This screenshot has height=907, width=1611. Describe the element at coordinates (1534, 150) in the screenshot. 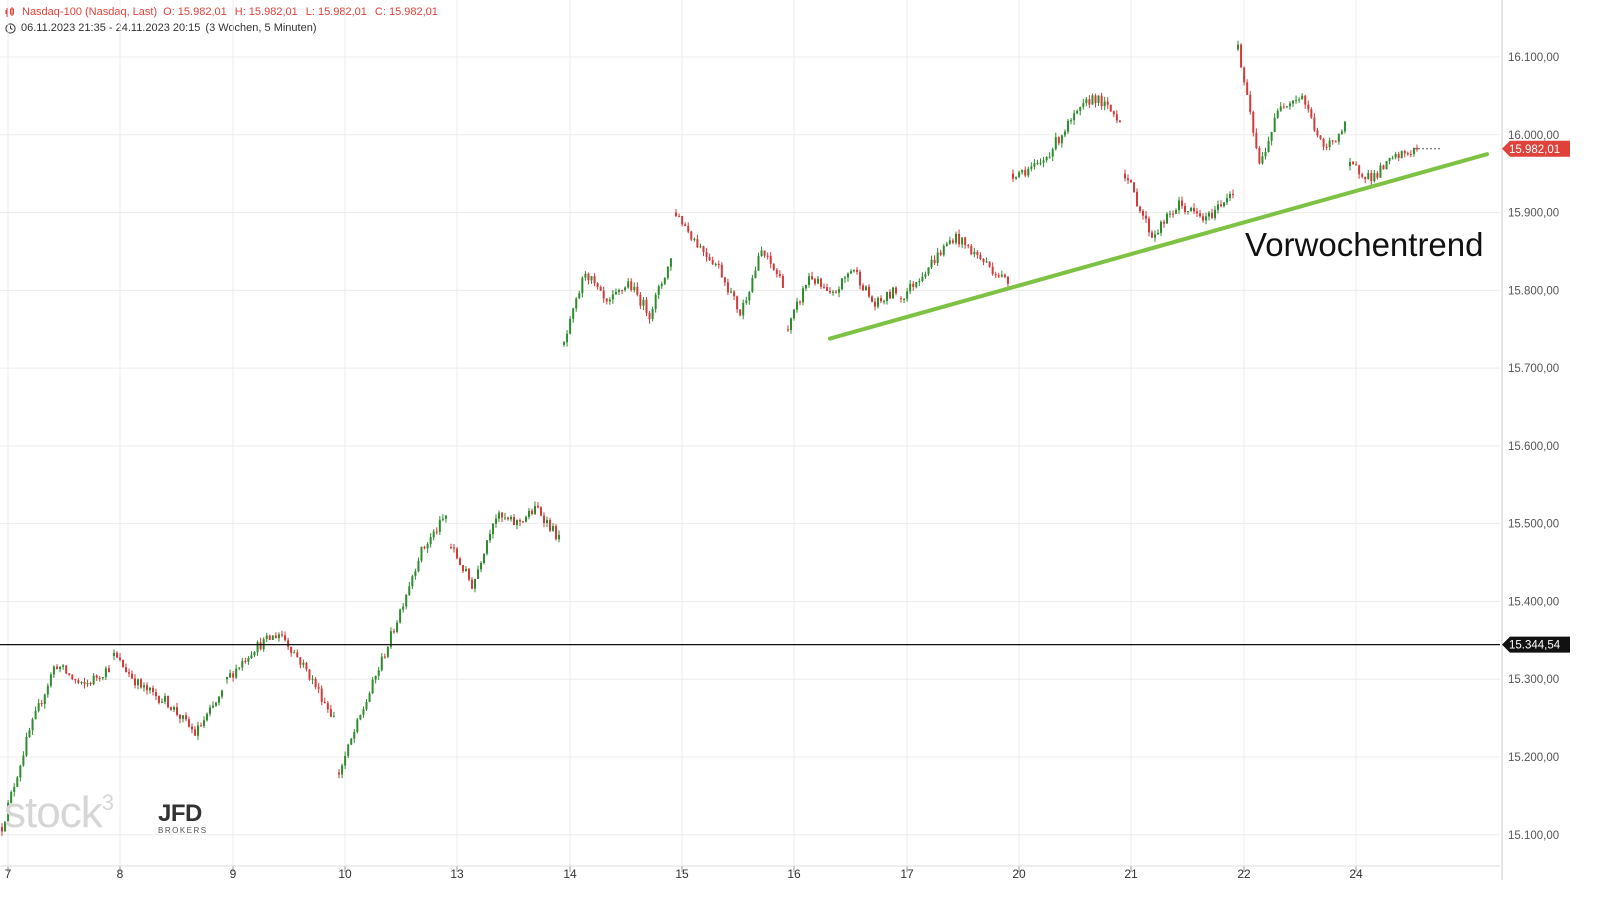

I see `last-price-label: 15.982,01` at that location.